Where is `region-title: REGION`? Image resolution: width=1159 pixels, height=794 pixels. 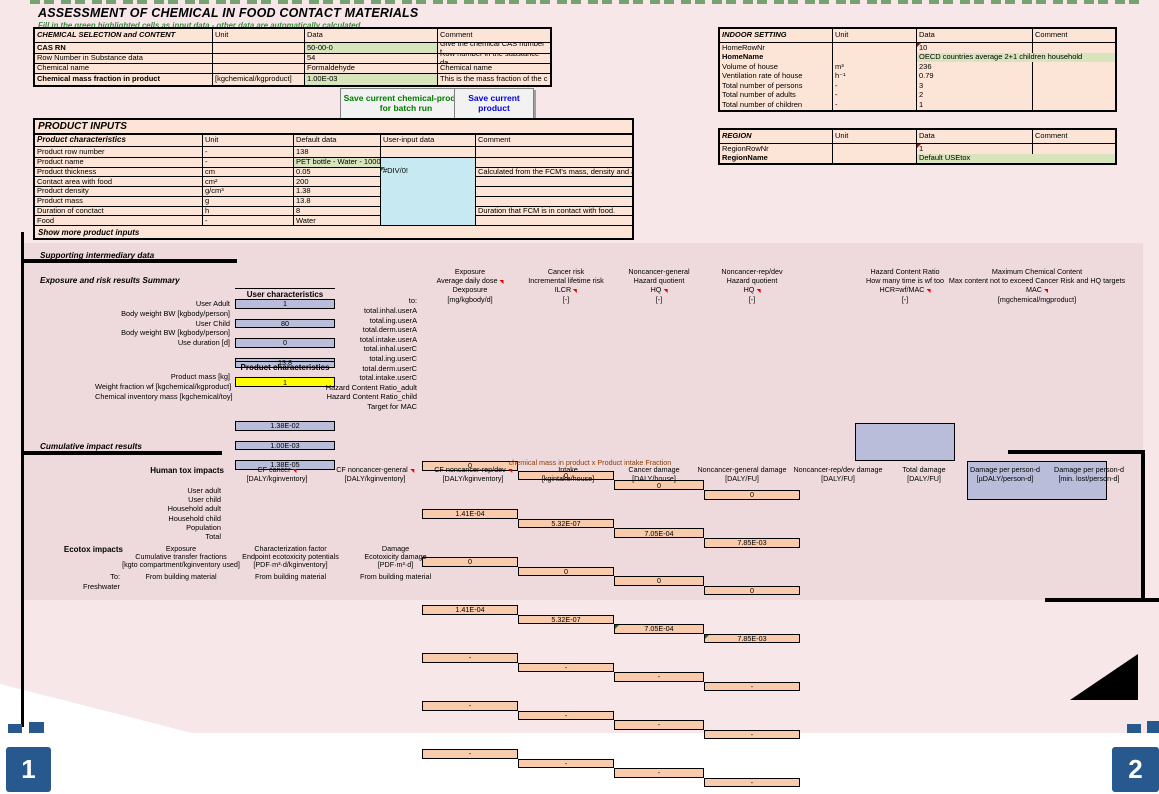
region-title: REGION is located at coordinates (737, 136).